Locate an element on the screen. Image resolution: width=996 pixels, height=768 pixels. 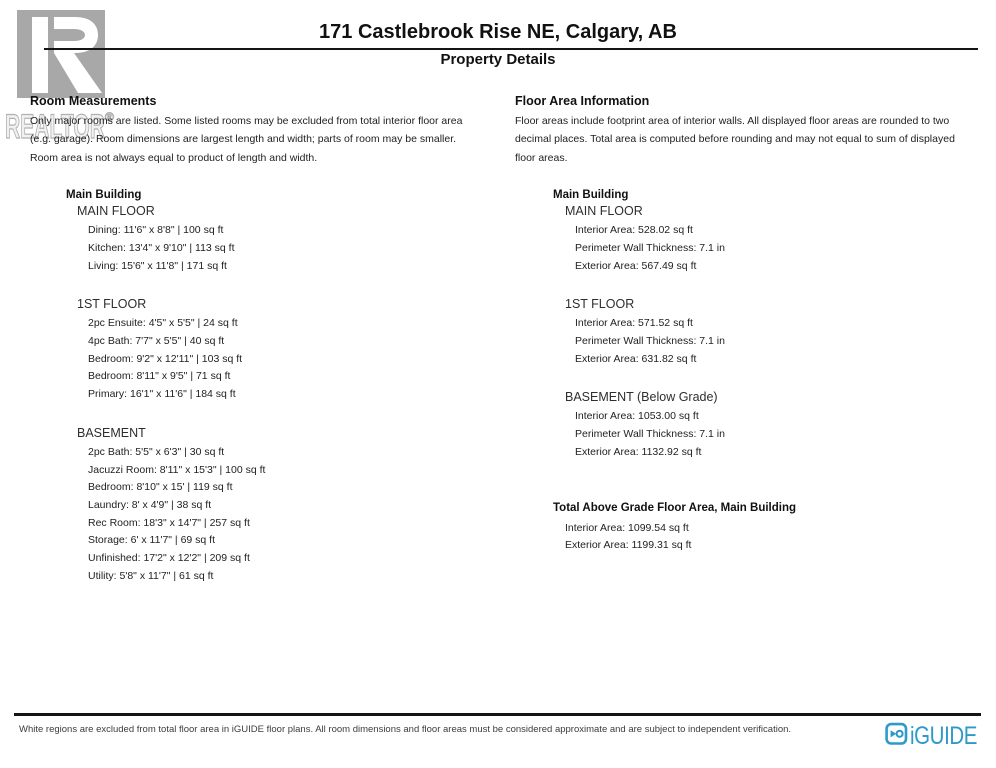
room-measurement-item: Primary: 16'1" x 11'6" | 184 sq ft is located at coordinates (162, 394).